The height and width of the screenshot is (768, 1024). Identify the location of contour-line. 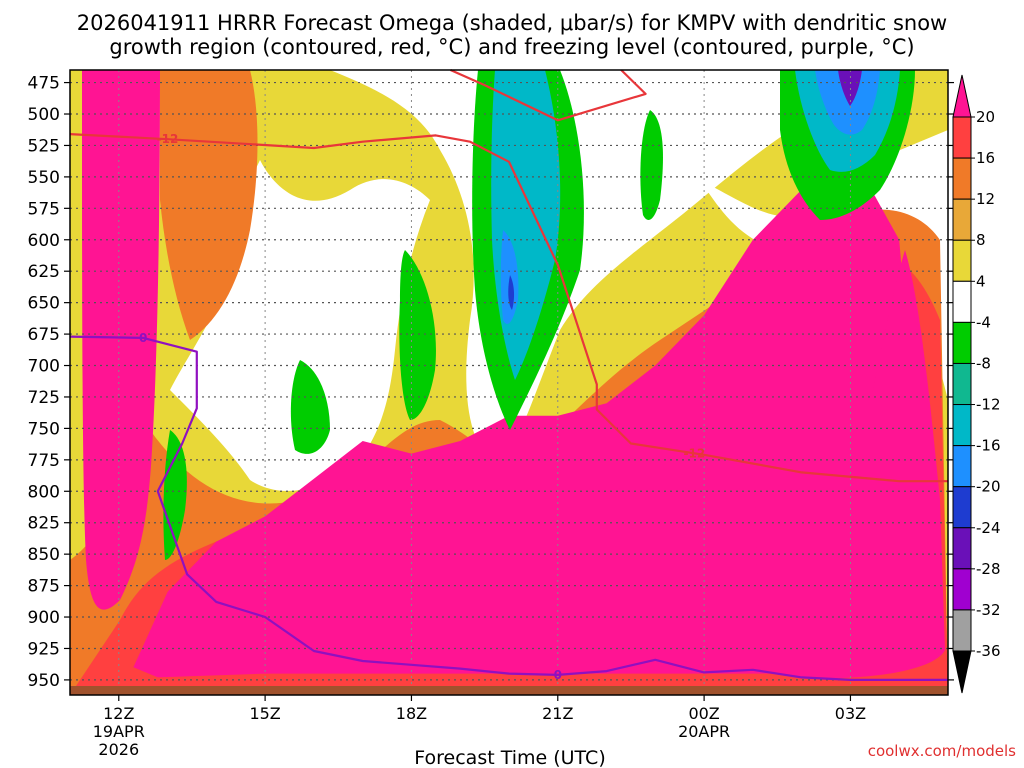
(548, 95).